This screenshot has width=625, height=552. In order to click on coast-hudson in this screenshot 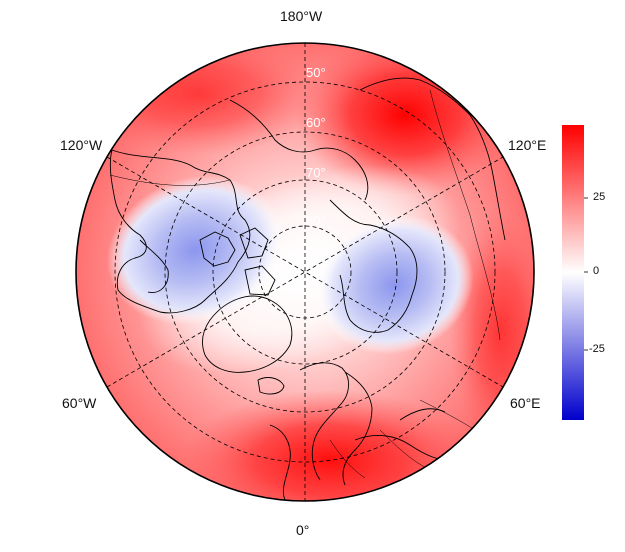, I will do `click(154, 266)`.